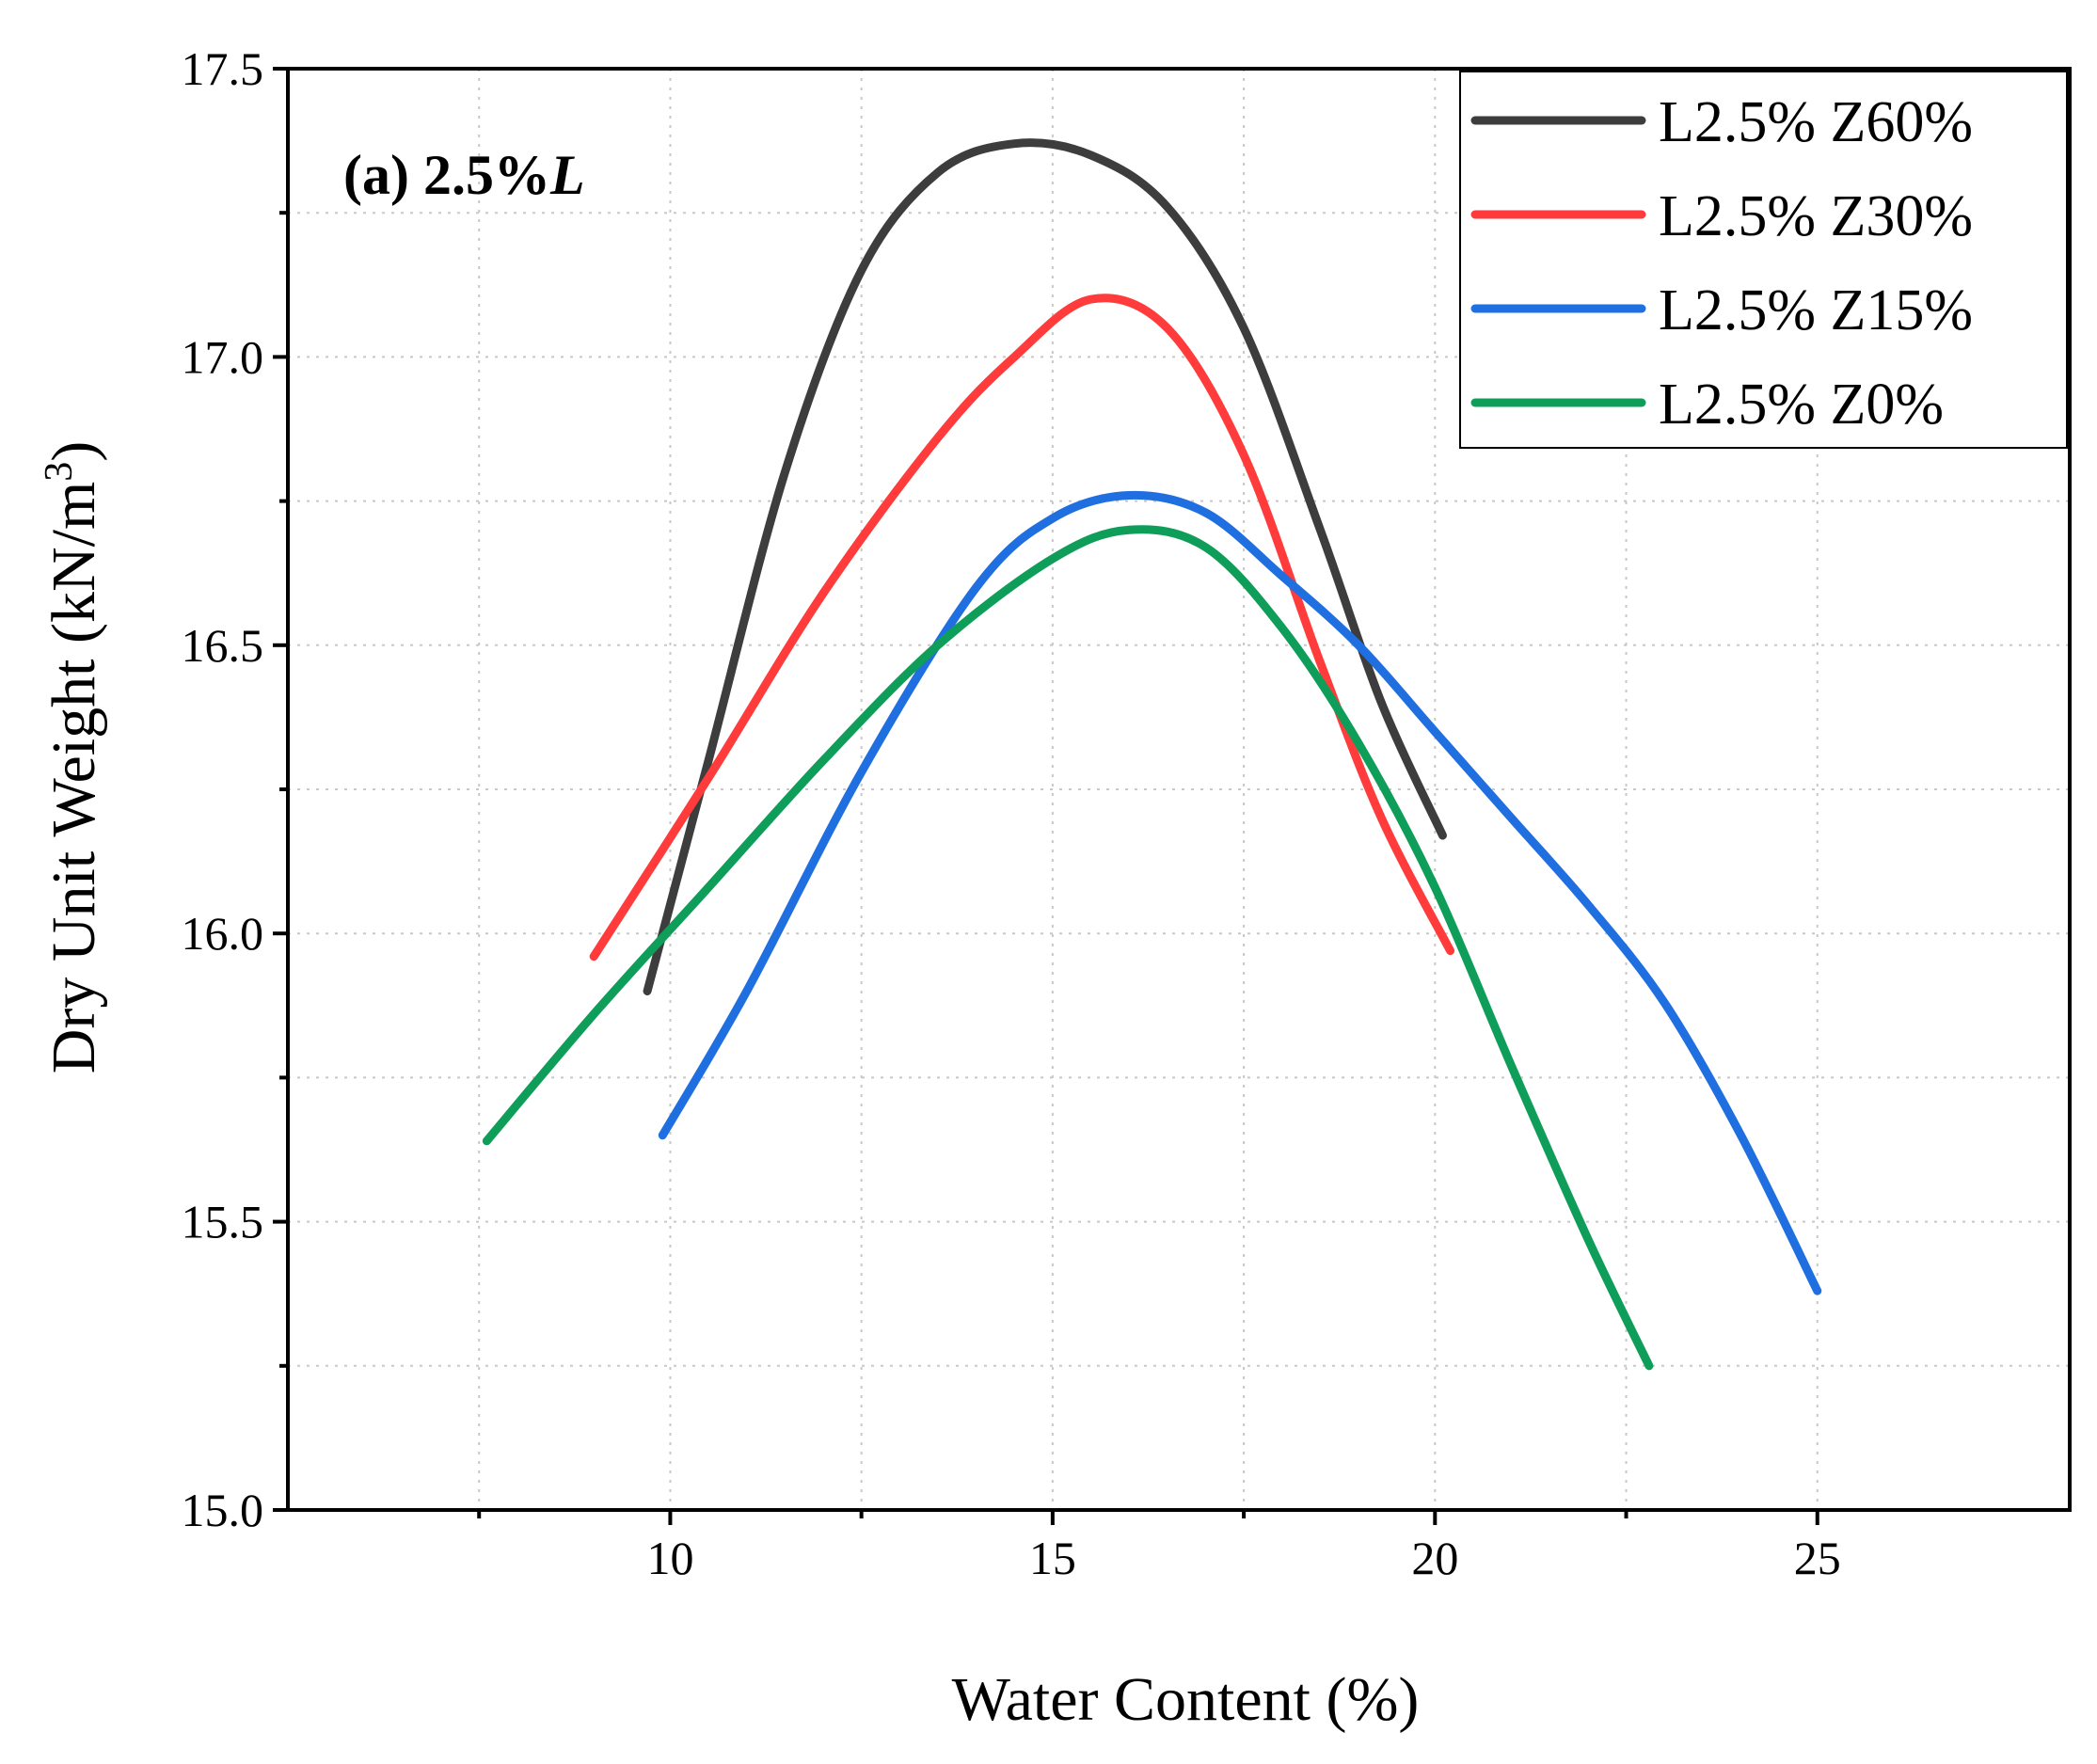  Describe the element at coordinates (223, 1222) in the screenshot. I see `y-tick-label: 15.5` at that location.